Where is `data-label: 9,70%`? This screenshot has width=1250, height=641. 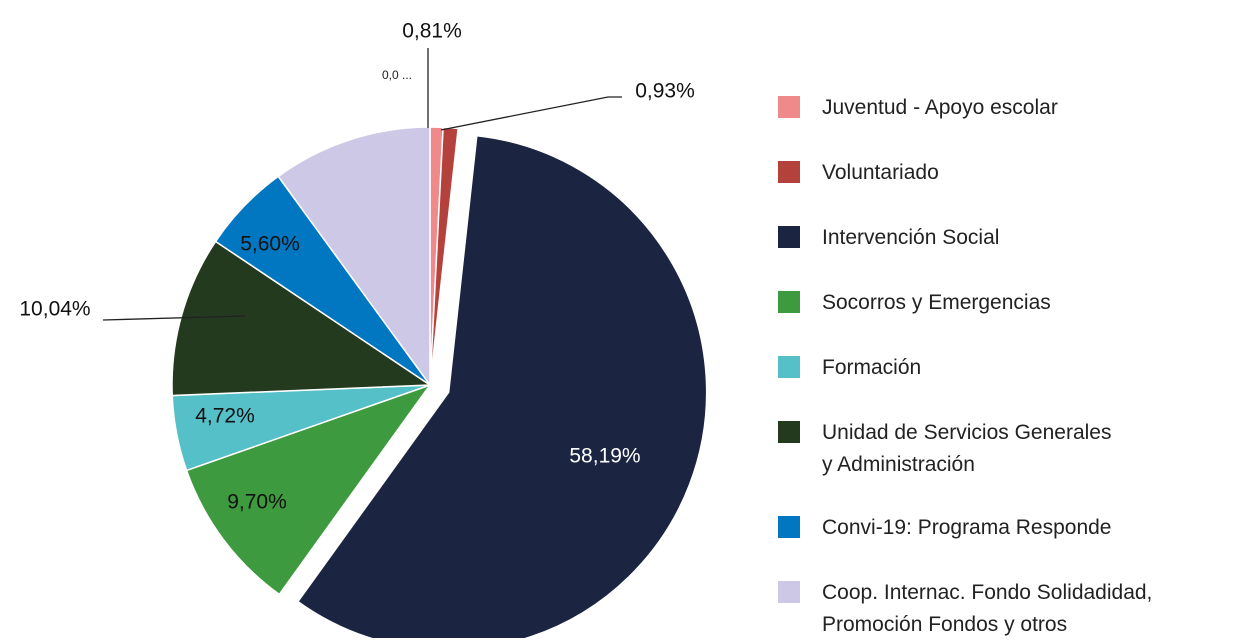 data-label: 9,70% is located at coordinates (257, 502).